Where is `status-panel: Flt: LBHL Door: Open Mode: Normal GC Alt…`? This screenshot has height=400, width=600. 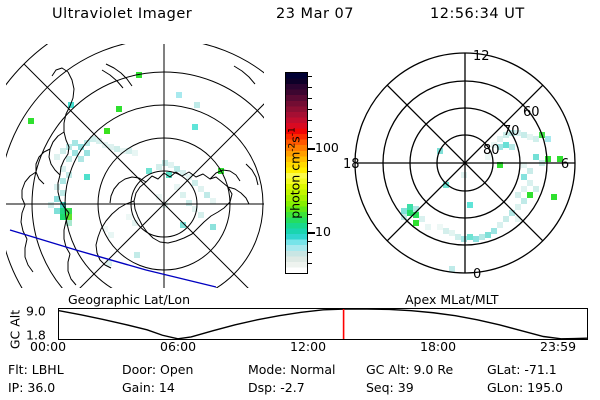
status-panel: Flt: LBHL Door: Open Mode: Normal GC Alt… is located at coordinates (300, 381).